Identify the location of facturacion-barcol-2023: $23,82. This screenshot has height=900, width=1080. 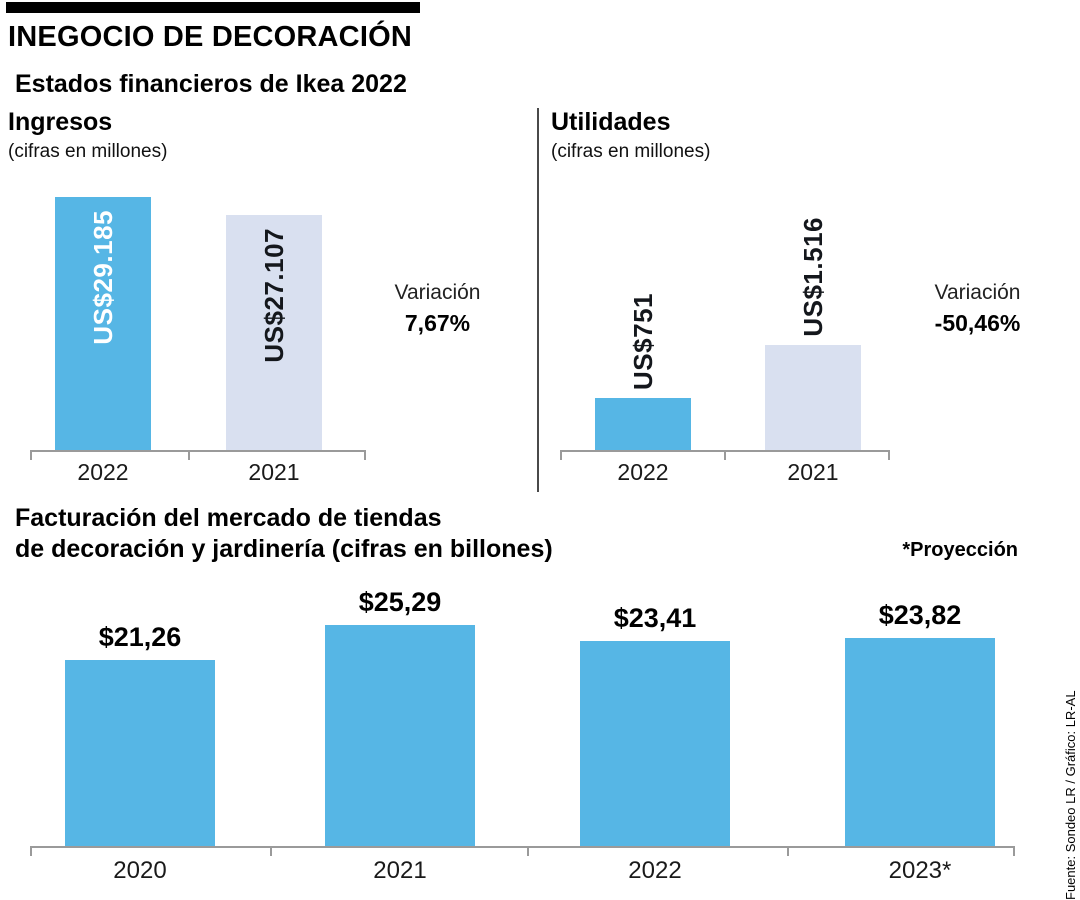
(920, 723).